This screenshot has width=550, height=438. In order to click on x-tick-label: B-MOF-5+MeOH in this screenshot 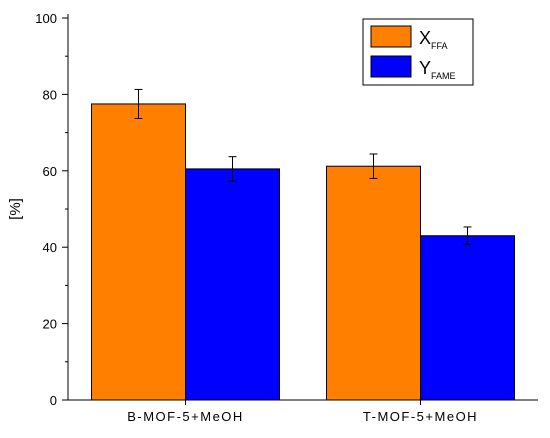, I will do `click(185, 416)`.